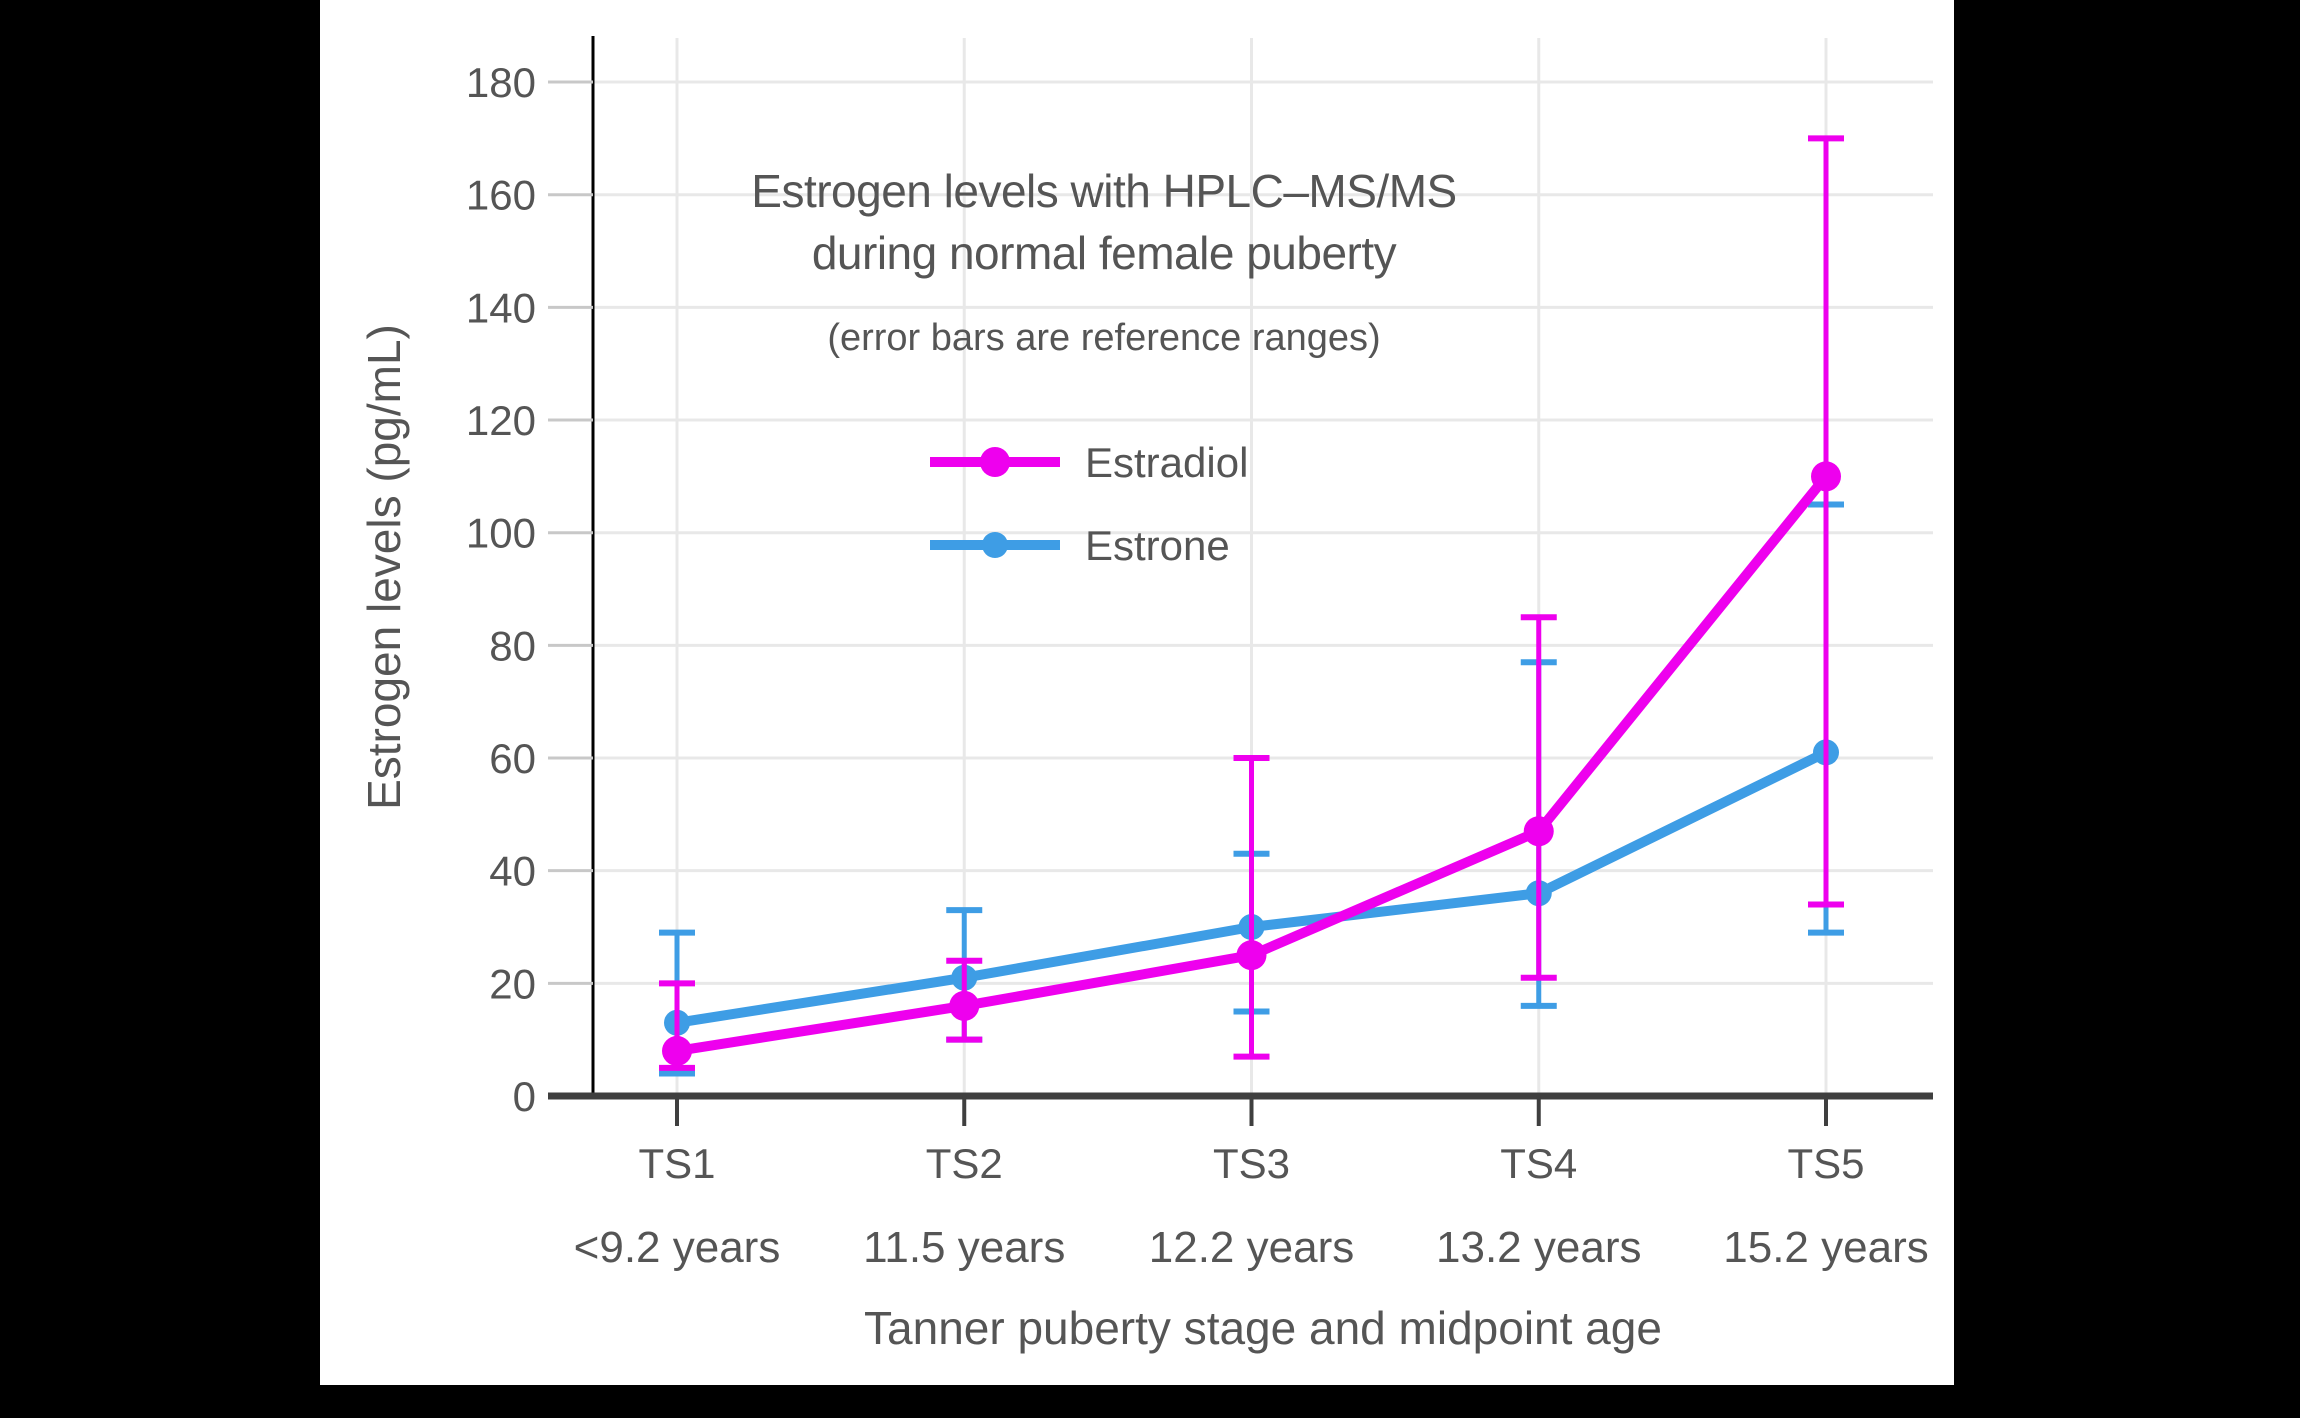 This screenshot has width=2300, height=1418. Describe the element at coordinates (1103, 338) in the screenshot. I see `chart-subtitle: (error bars are reference ranges)` at that location.